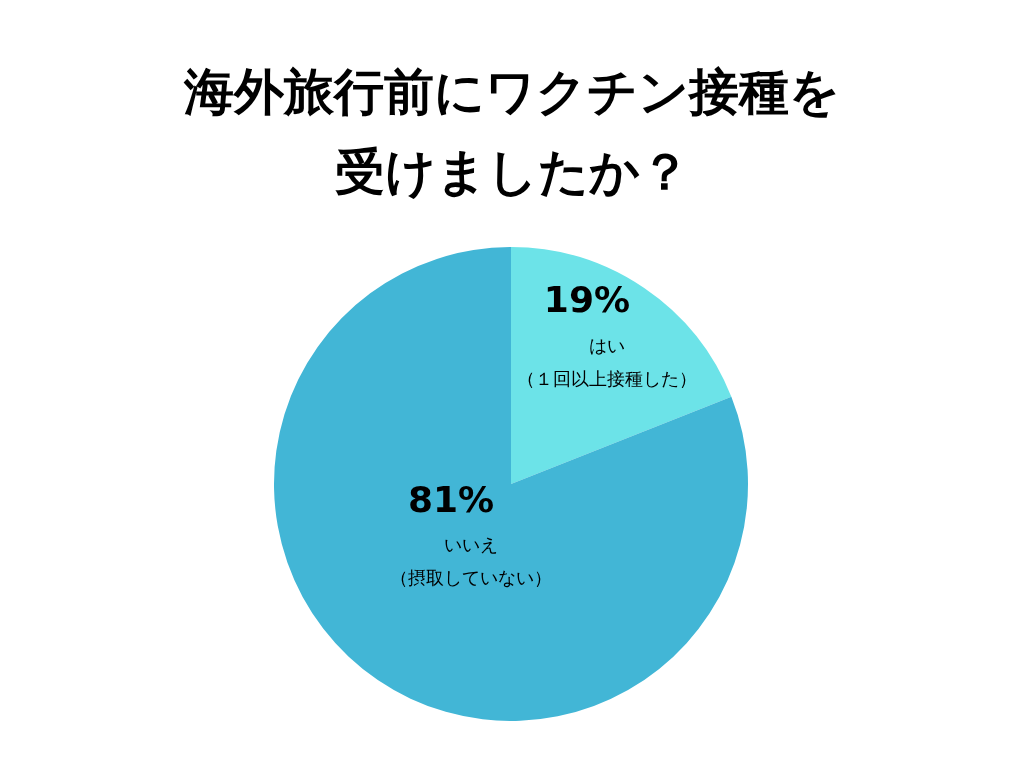 This screenshot has width=1024, height=768. What do you see at coordinates (606, 361) in the screenshot?
I see `slice-label: はい（１回以上接種した）` at bounding box center [606, 361].